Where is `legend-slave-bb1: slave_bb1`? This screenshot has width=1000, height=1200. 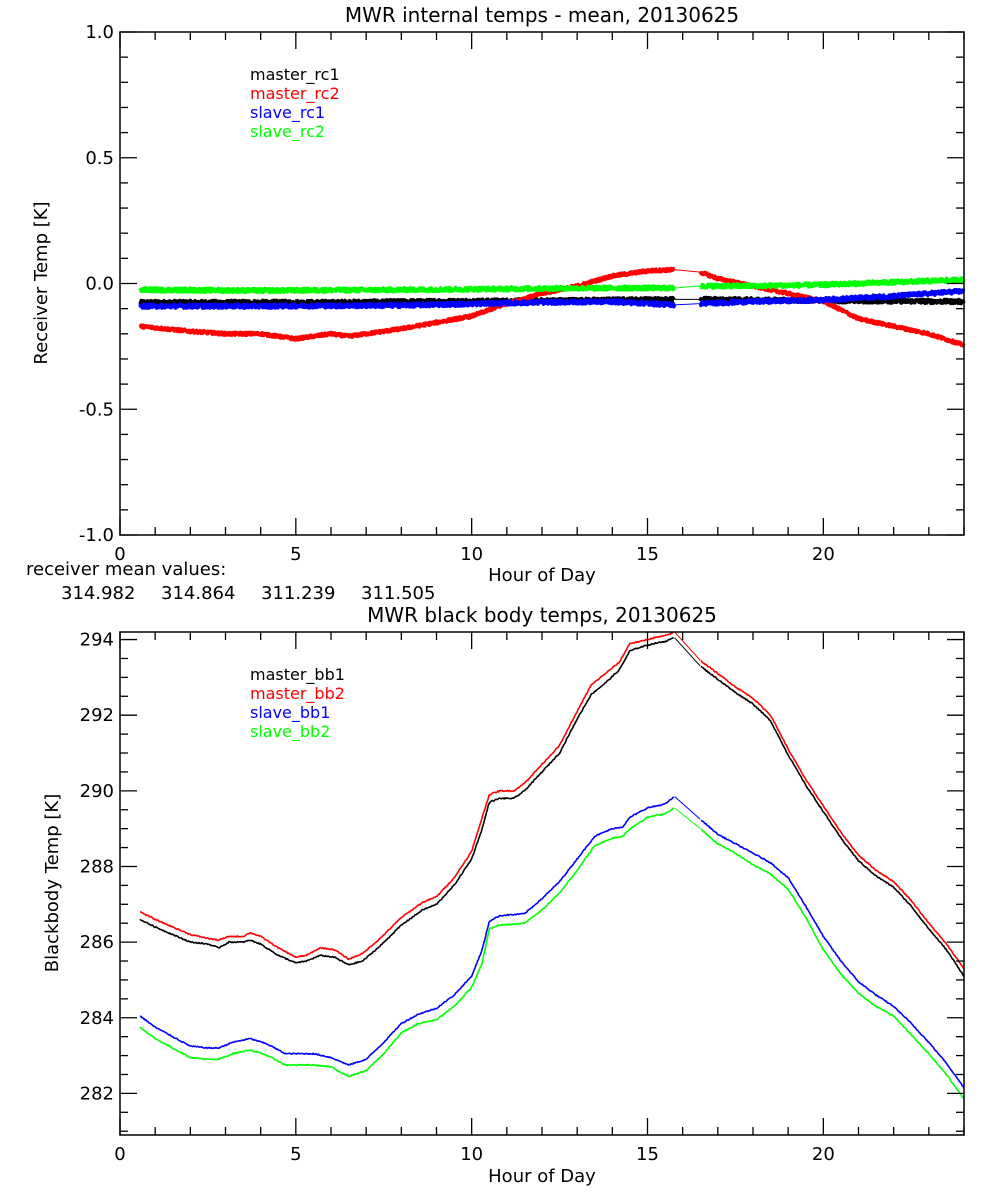
legend-slave-bb1: slave_bb1 is located at coordinates (290, 713).